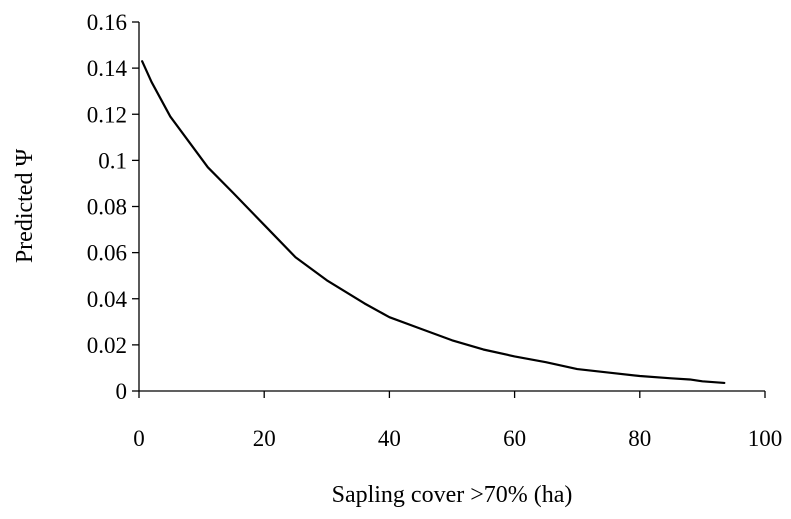 The image size is (791, 519). I want to click on y-axis: 0 0.02 0.04 0.06 0.08 0.1 0.12 0.14 0.16, so click(113, 207).